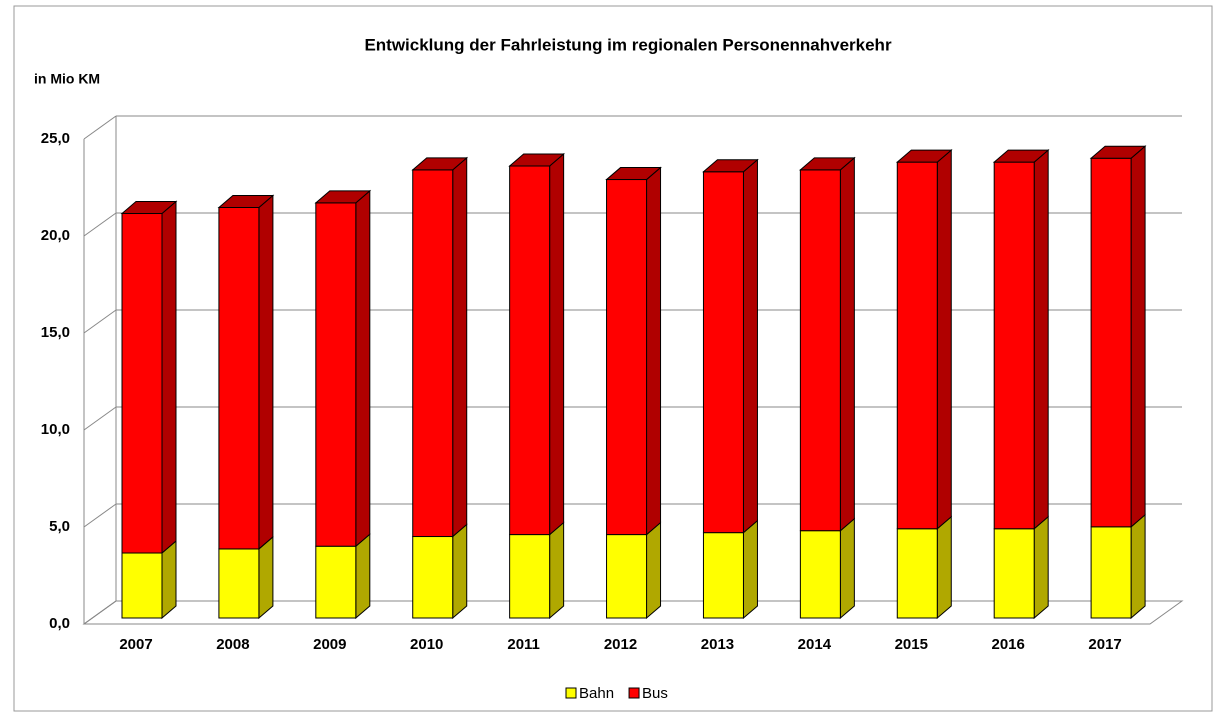 The width and height of the screenshot is (1216, 713). Describe the element at coordinates (620, 644) in the screenshot. I see `x-tick-label: 2012` at that location.